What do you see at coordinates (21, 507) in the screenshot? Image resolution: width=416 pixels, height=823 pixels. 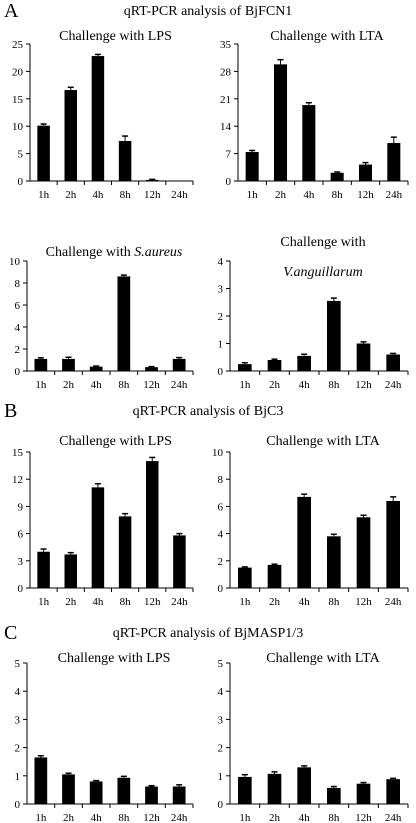 I see `y-tick-label: 9` at bounding box center [21, 507].